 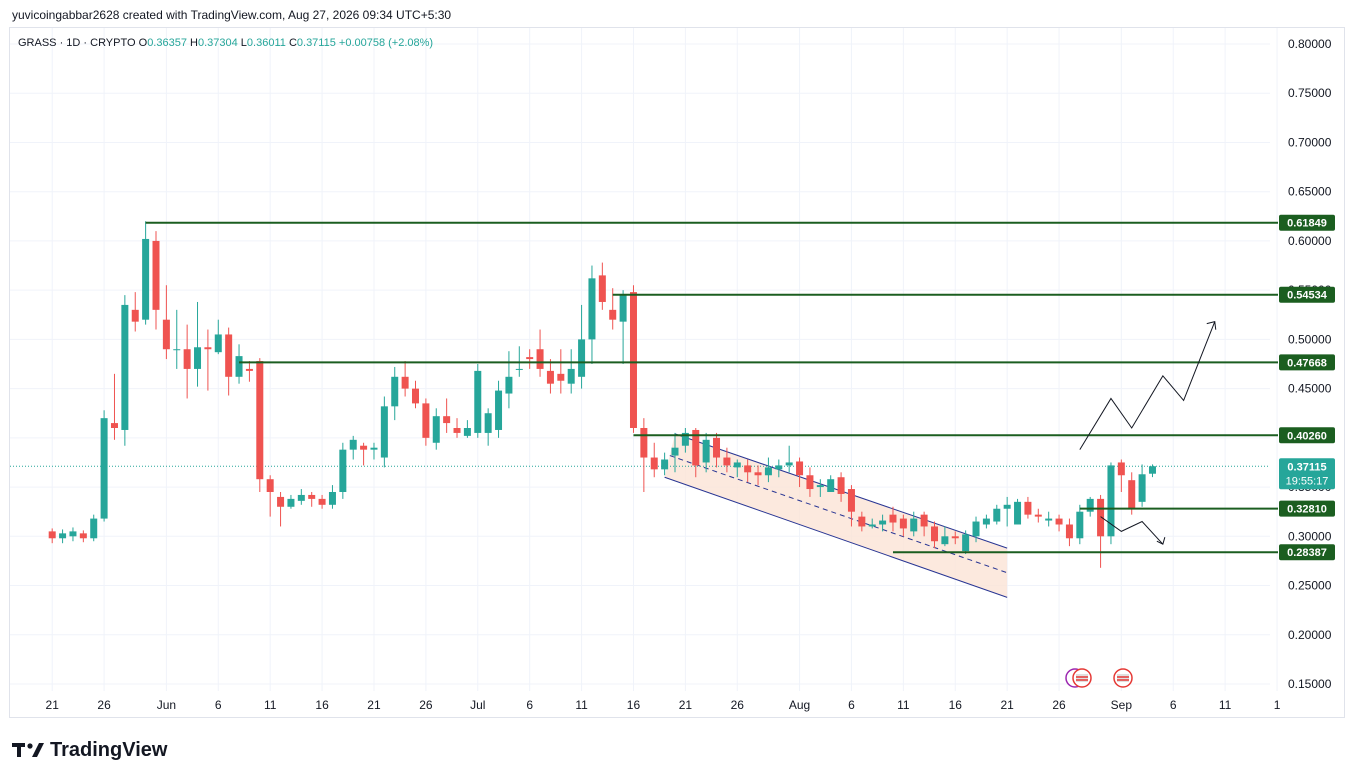 I want to click on projection-up-path, so click(x=1147, y=385).